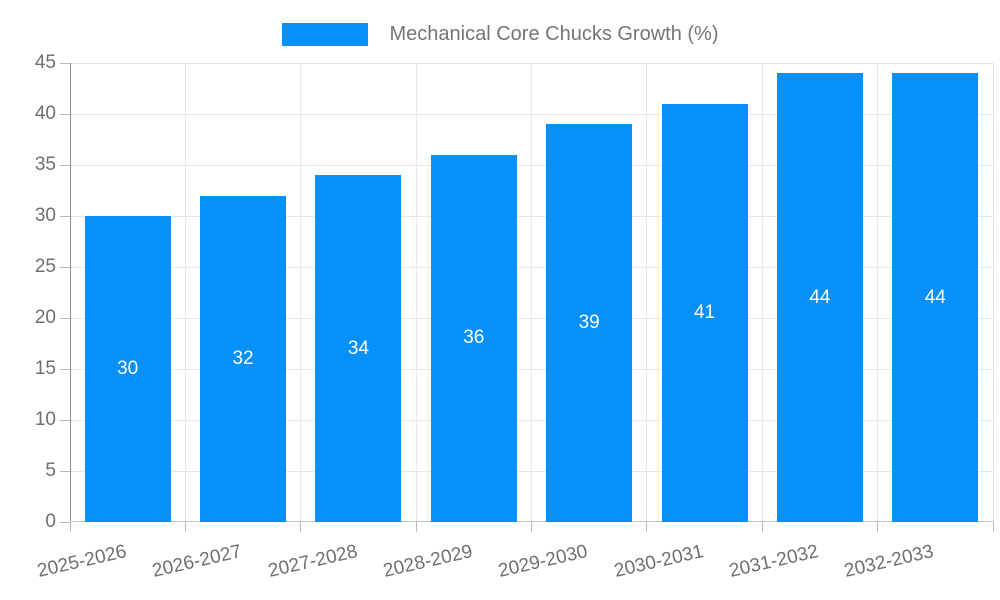  Describe the element at coordinates (889, 561) in the screenshot. I see `x-axis-label: 2032-2033` at that location.